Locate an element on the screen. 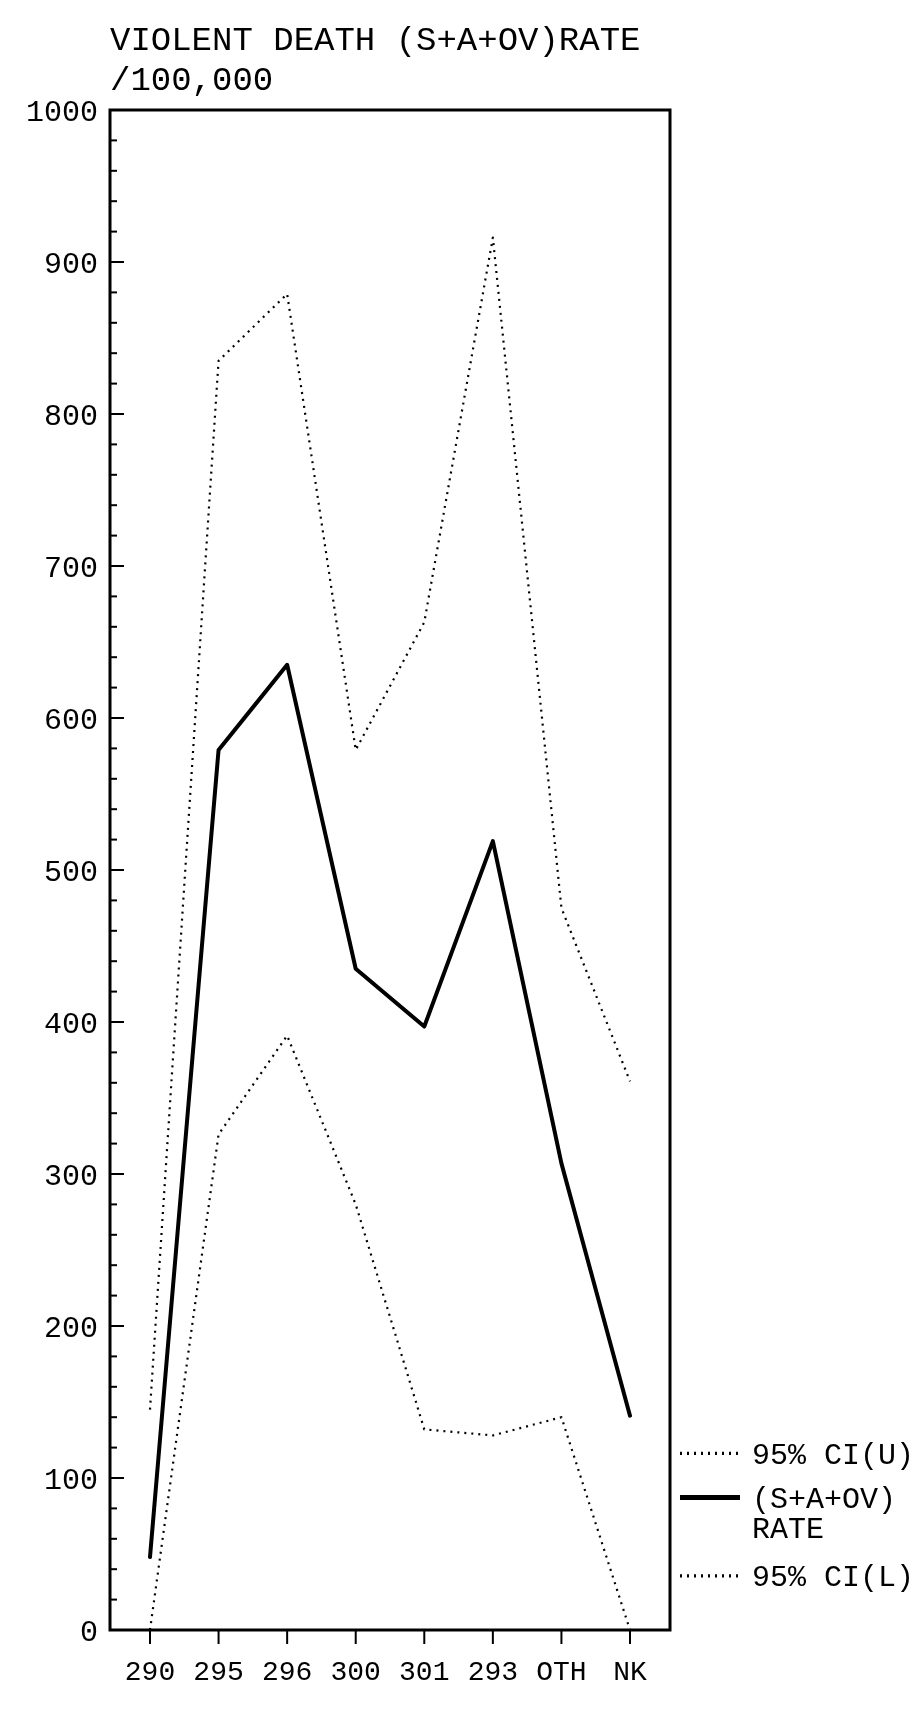 This screenshot has height=1732, width=920. y-tick-label: 900 is located at coordinates (70, 264).